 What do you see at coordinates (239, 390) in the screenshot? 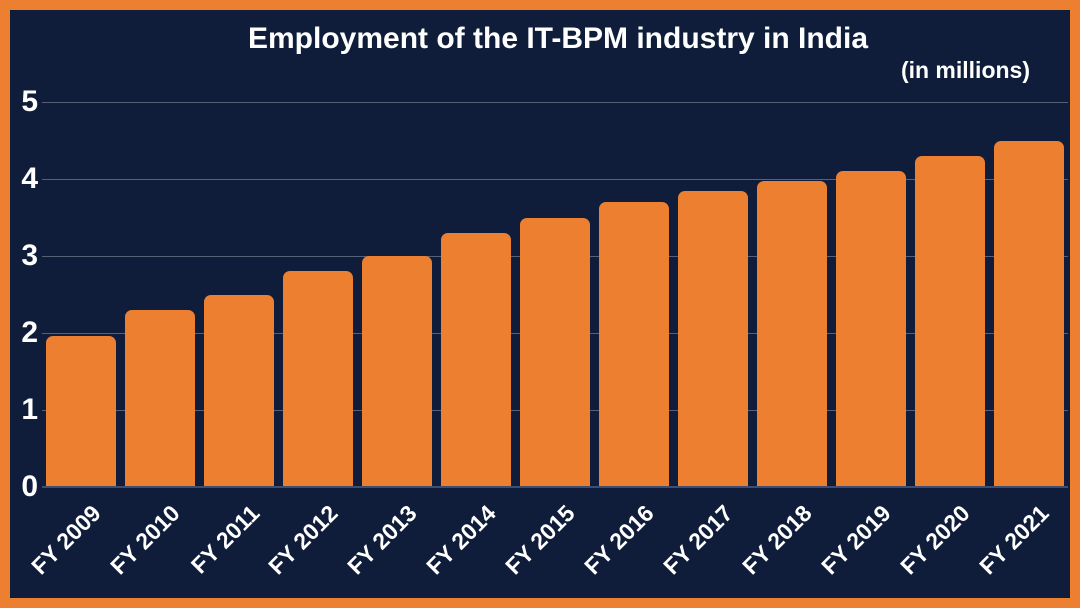
I see `bar-fy-2011` at bounding box center [239, 390].